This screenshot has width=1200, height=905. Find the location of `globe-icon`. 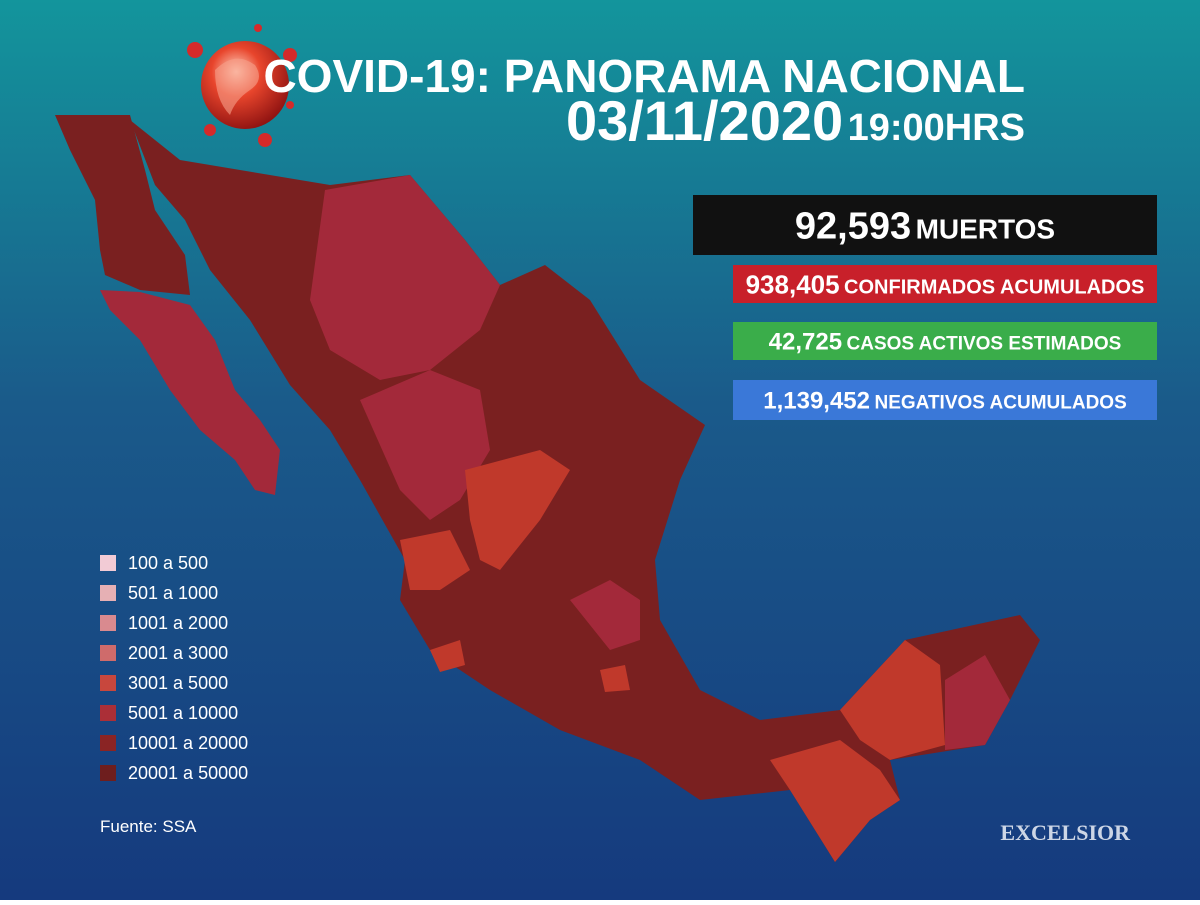

globe-icon is located at coordinates (242, 85).